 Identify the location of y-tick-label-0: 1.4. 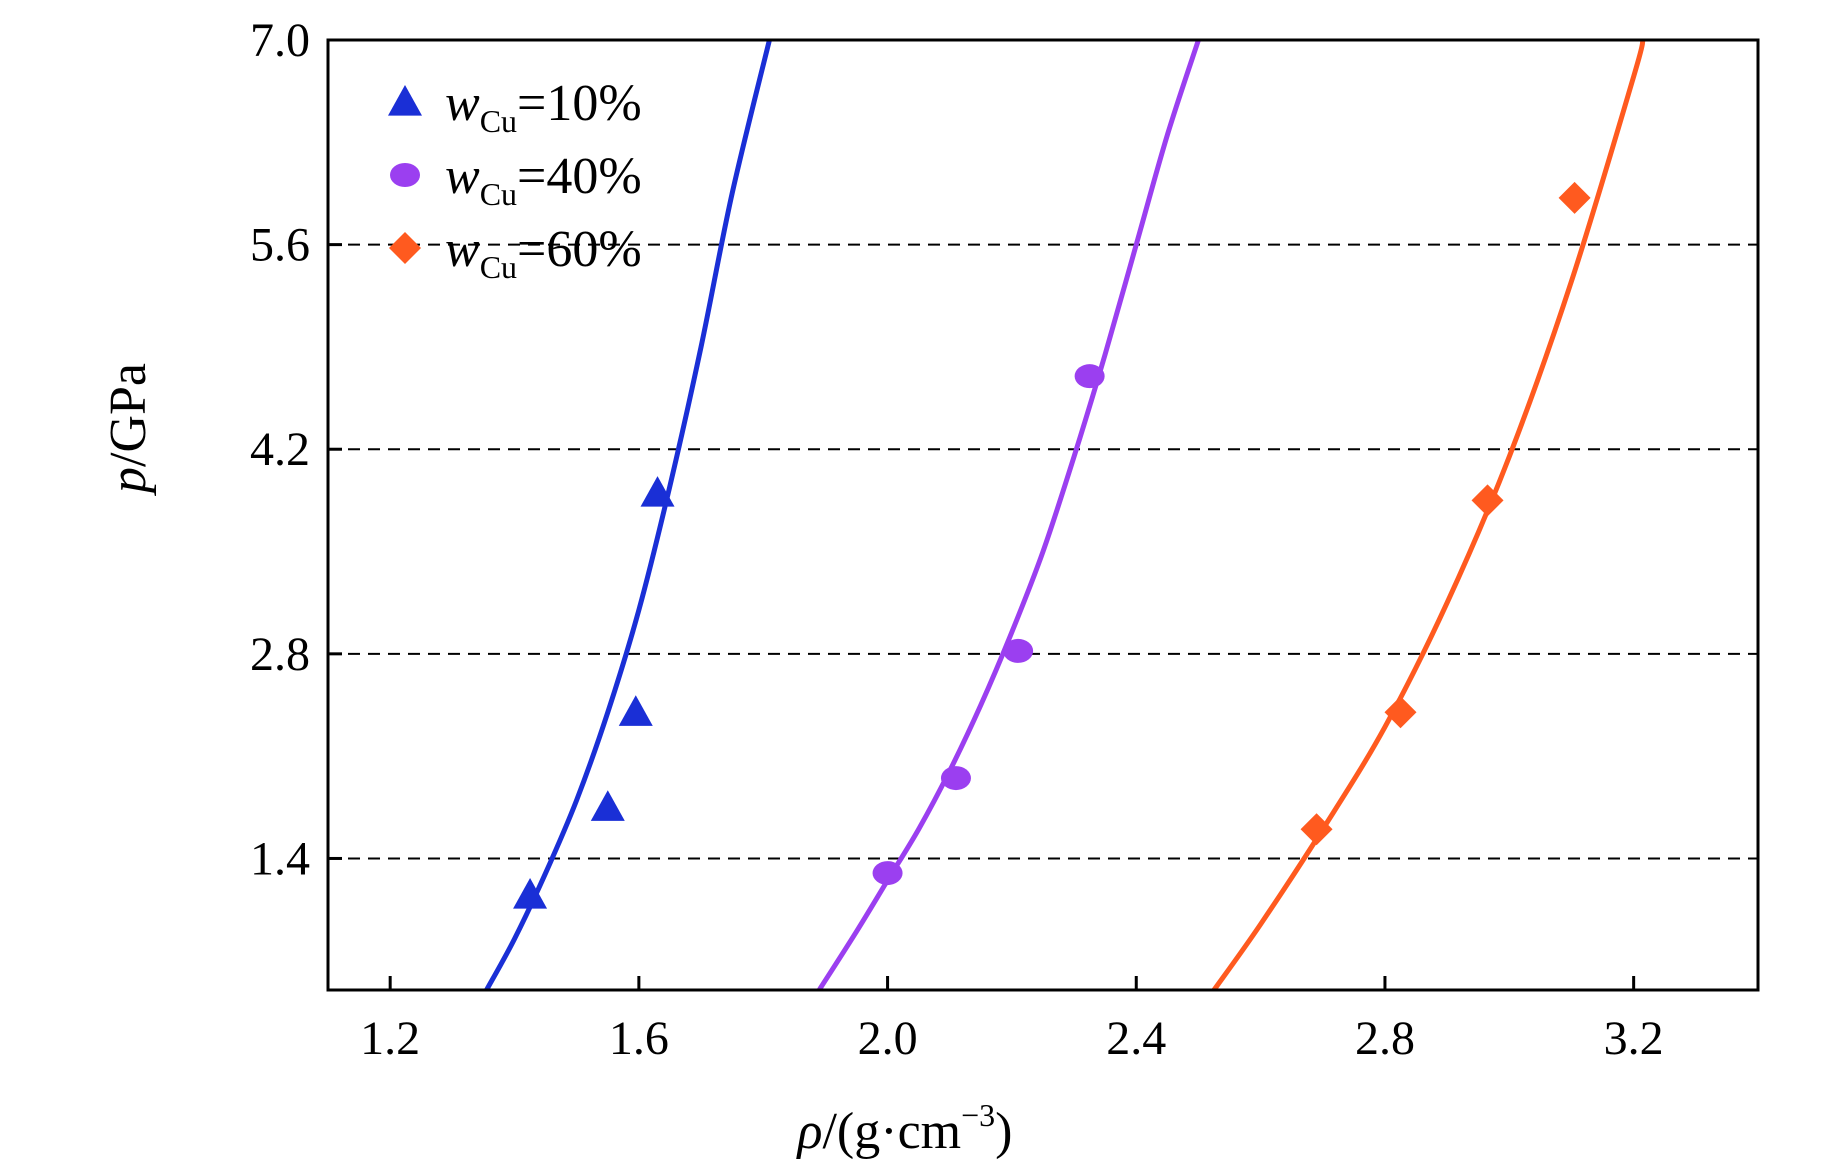
(280, 858).